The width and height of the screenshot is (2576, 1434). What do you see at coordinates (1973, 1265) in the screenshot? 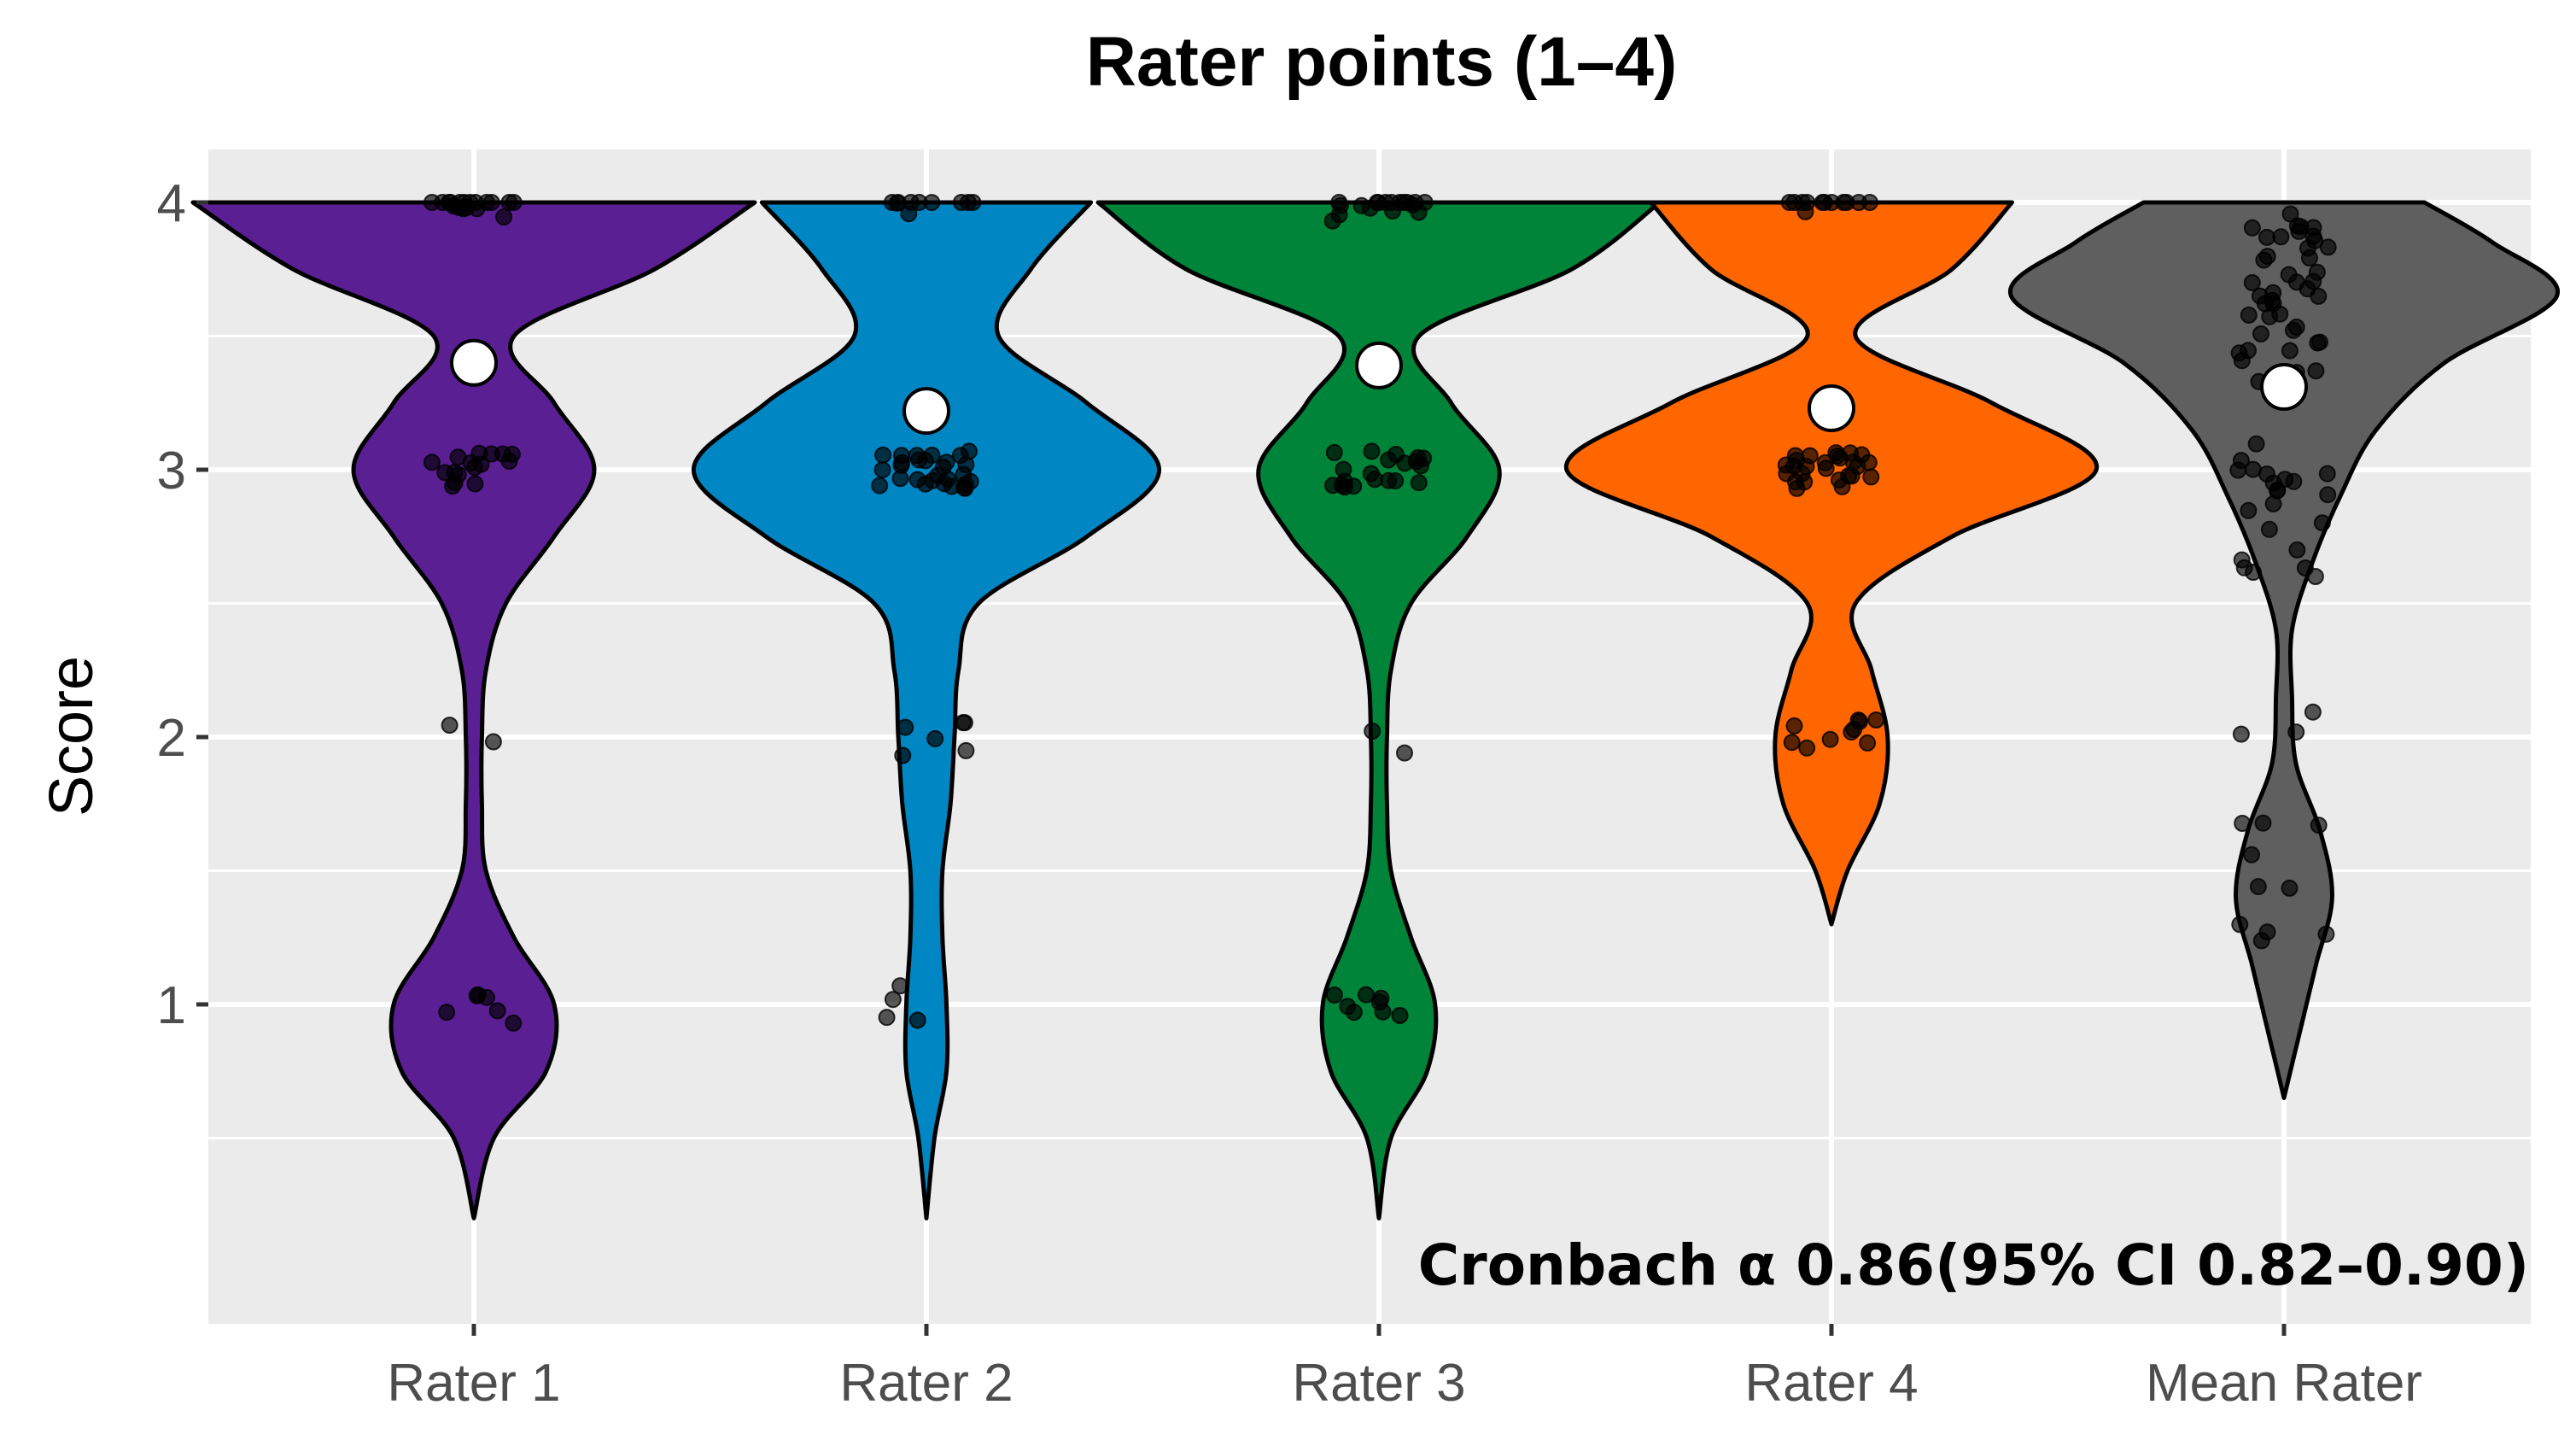
I see `cronbach-annotation: Cronbach α 0.86(95% CI 0.82–0.90)` at bounding box center [1973, 1265].